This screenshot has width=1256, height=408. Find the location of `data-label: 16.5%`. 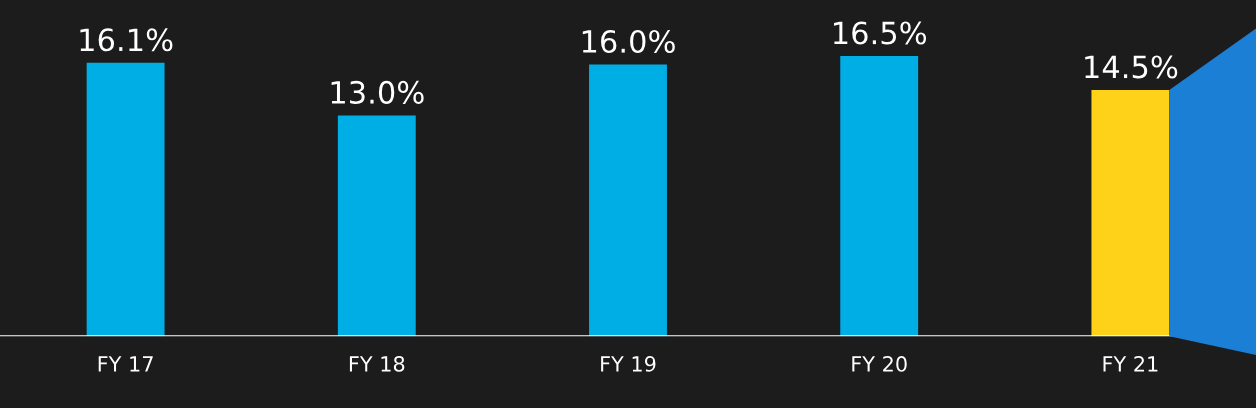

data-label: 16.5% is located at coordinates (880, 33).